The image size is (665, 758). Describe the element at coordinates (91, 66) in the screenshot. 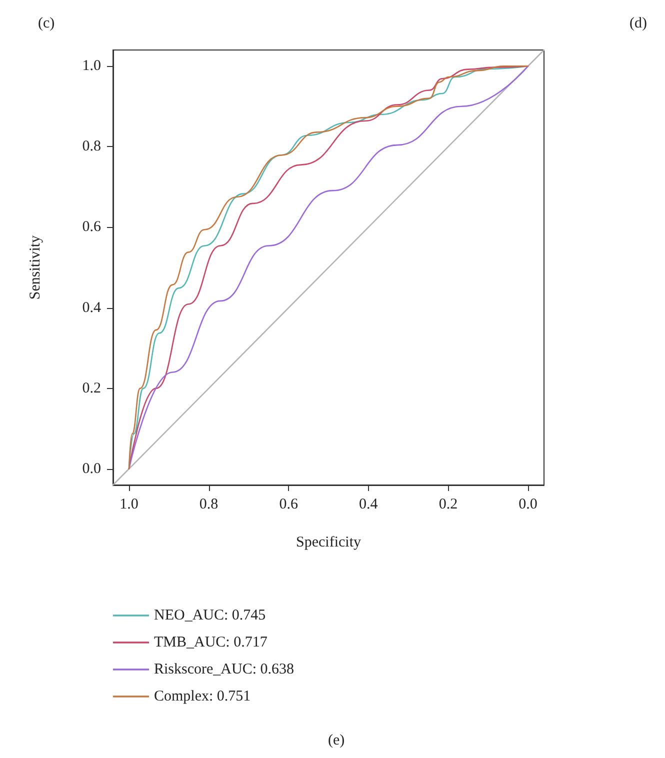

I see `y-tick-label: 1.0` at that location.